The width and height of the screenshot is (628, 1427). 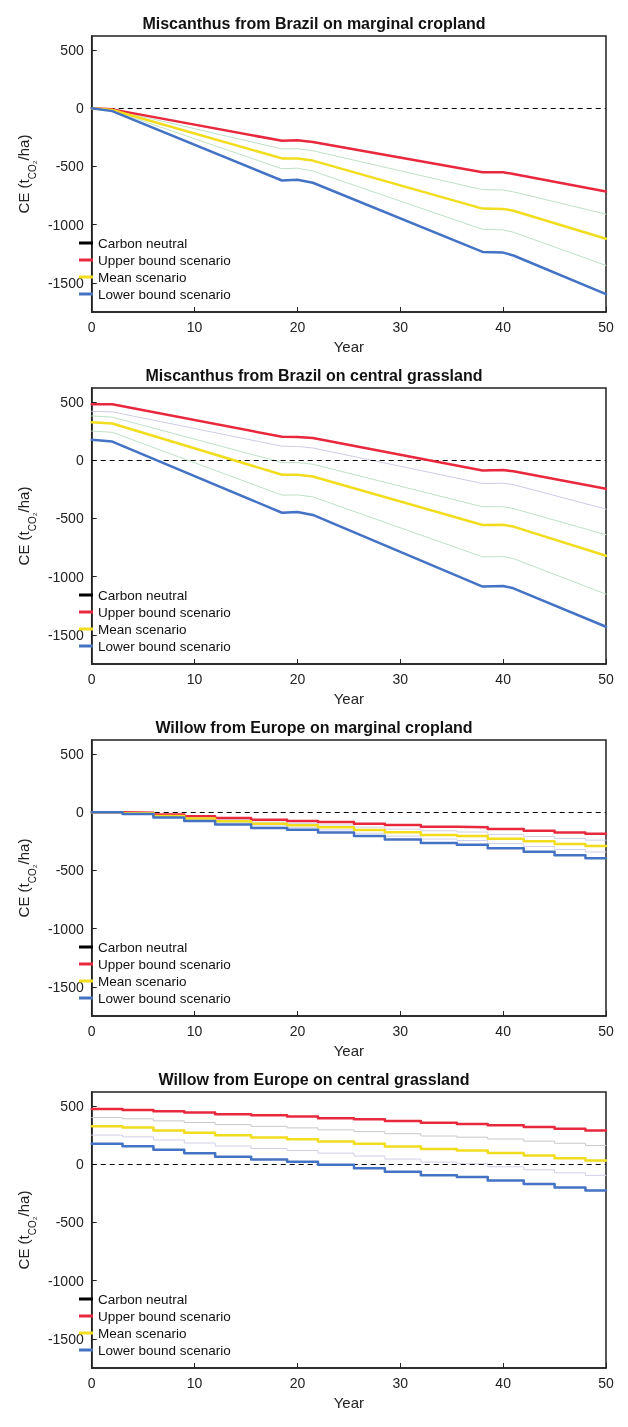 What do you see at coordinates (314, 23) in the screenshot?
I see `chart-title: Miscanthus from Brazil on marginal cropland` at bounding box center [314, 23].